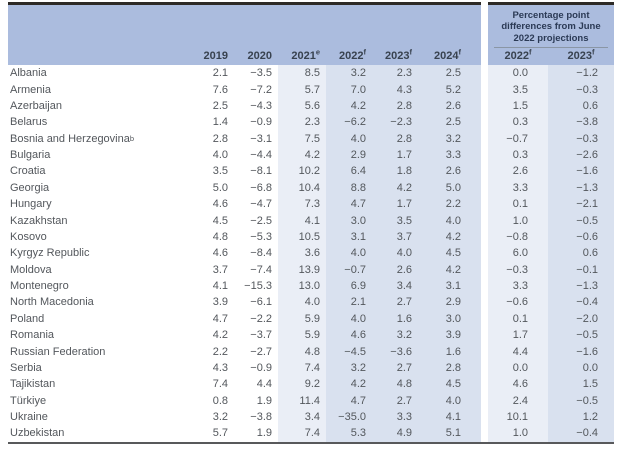  What do you see at coordinates (581, 54) in the screenshot?
I see `diff-year-header-2023: 2023f` at bounding box center [581, 54].